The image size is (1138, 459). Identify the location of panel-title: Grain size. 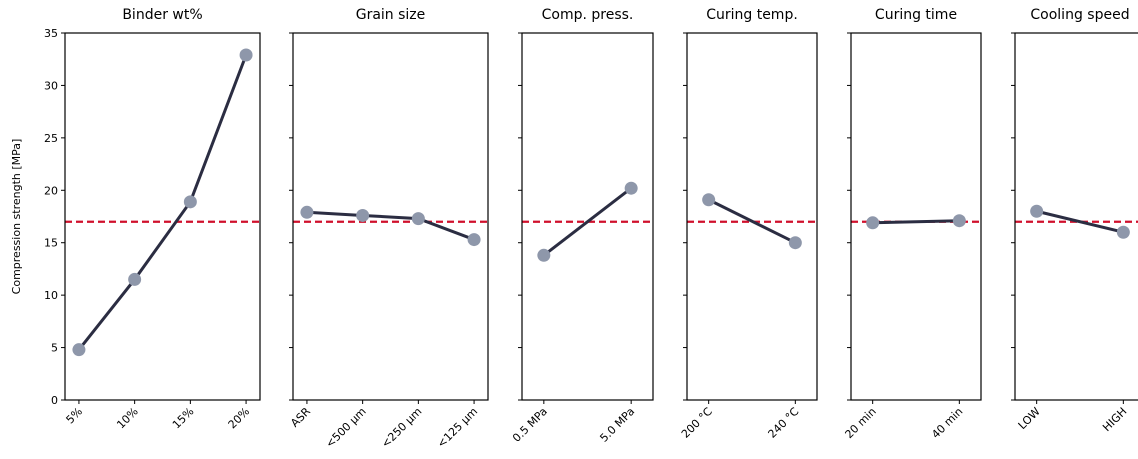
(391, 15).